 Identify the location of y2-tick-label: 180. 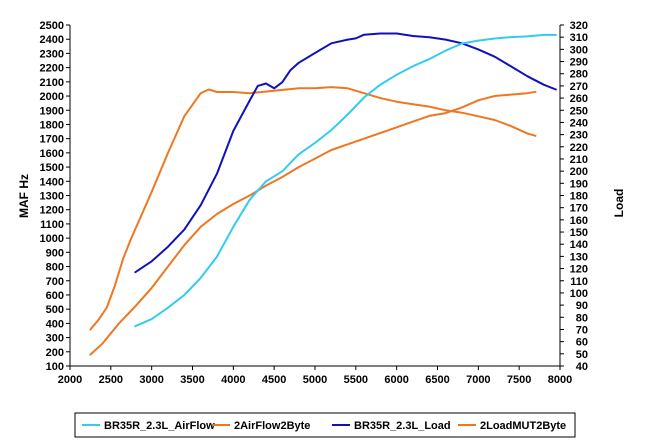
(579, 197).